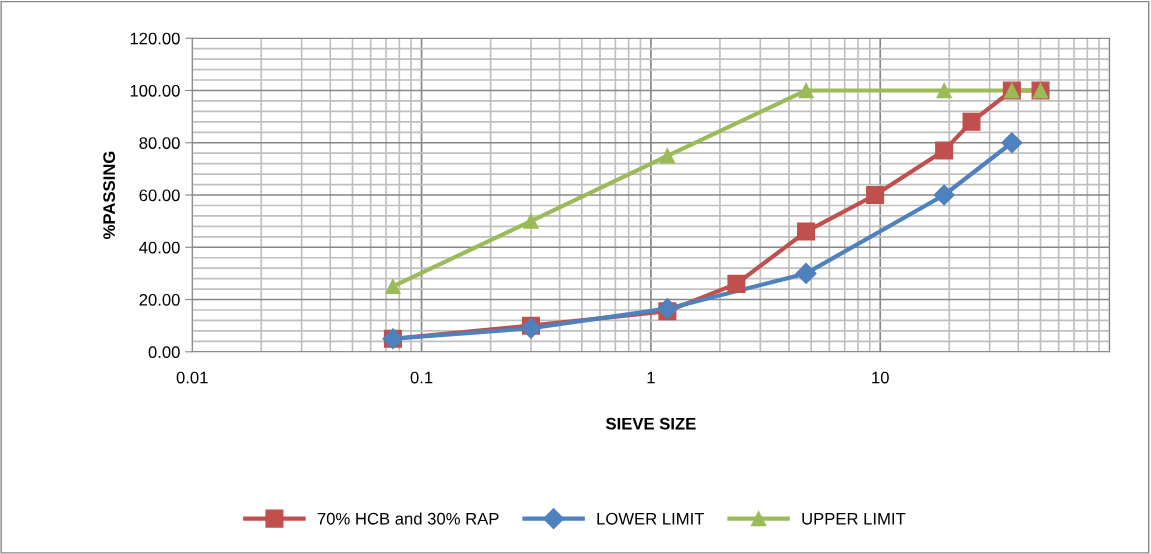 The height and width of the screenshot is (554, 1151). What do you see at coordinates (155, 90) in the screenshot?
I see `y-tick-label: 100.00` at bounding box center [155, 90].